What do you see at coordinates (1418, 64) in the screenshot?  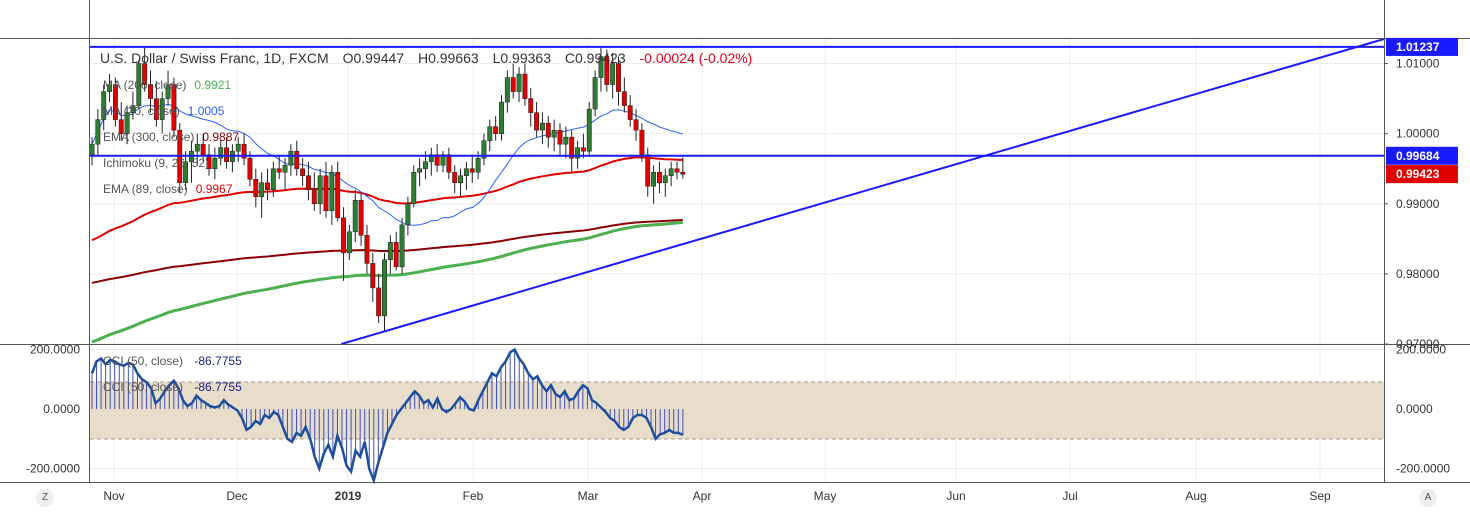 I see `price-axis-label: 1.01000` at bounding box center [1418, 64].